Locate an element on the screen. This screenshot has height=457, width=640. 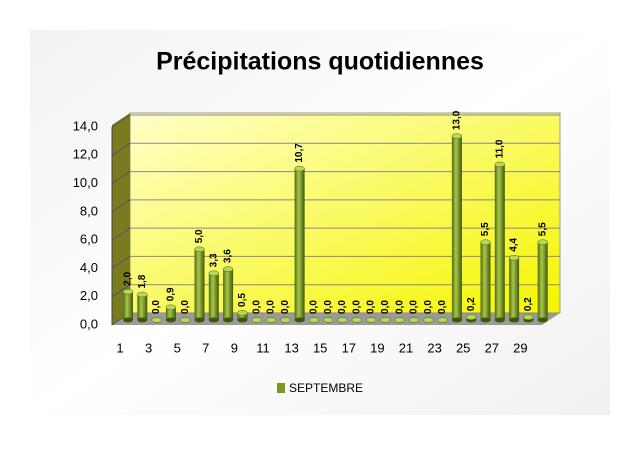
legend-label: SEPTEMBRE is located at coordinates (326, 388).